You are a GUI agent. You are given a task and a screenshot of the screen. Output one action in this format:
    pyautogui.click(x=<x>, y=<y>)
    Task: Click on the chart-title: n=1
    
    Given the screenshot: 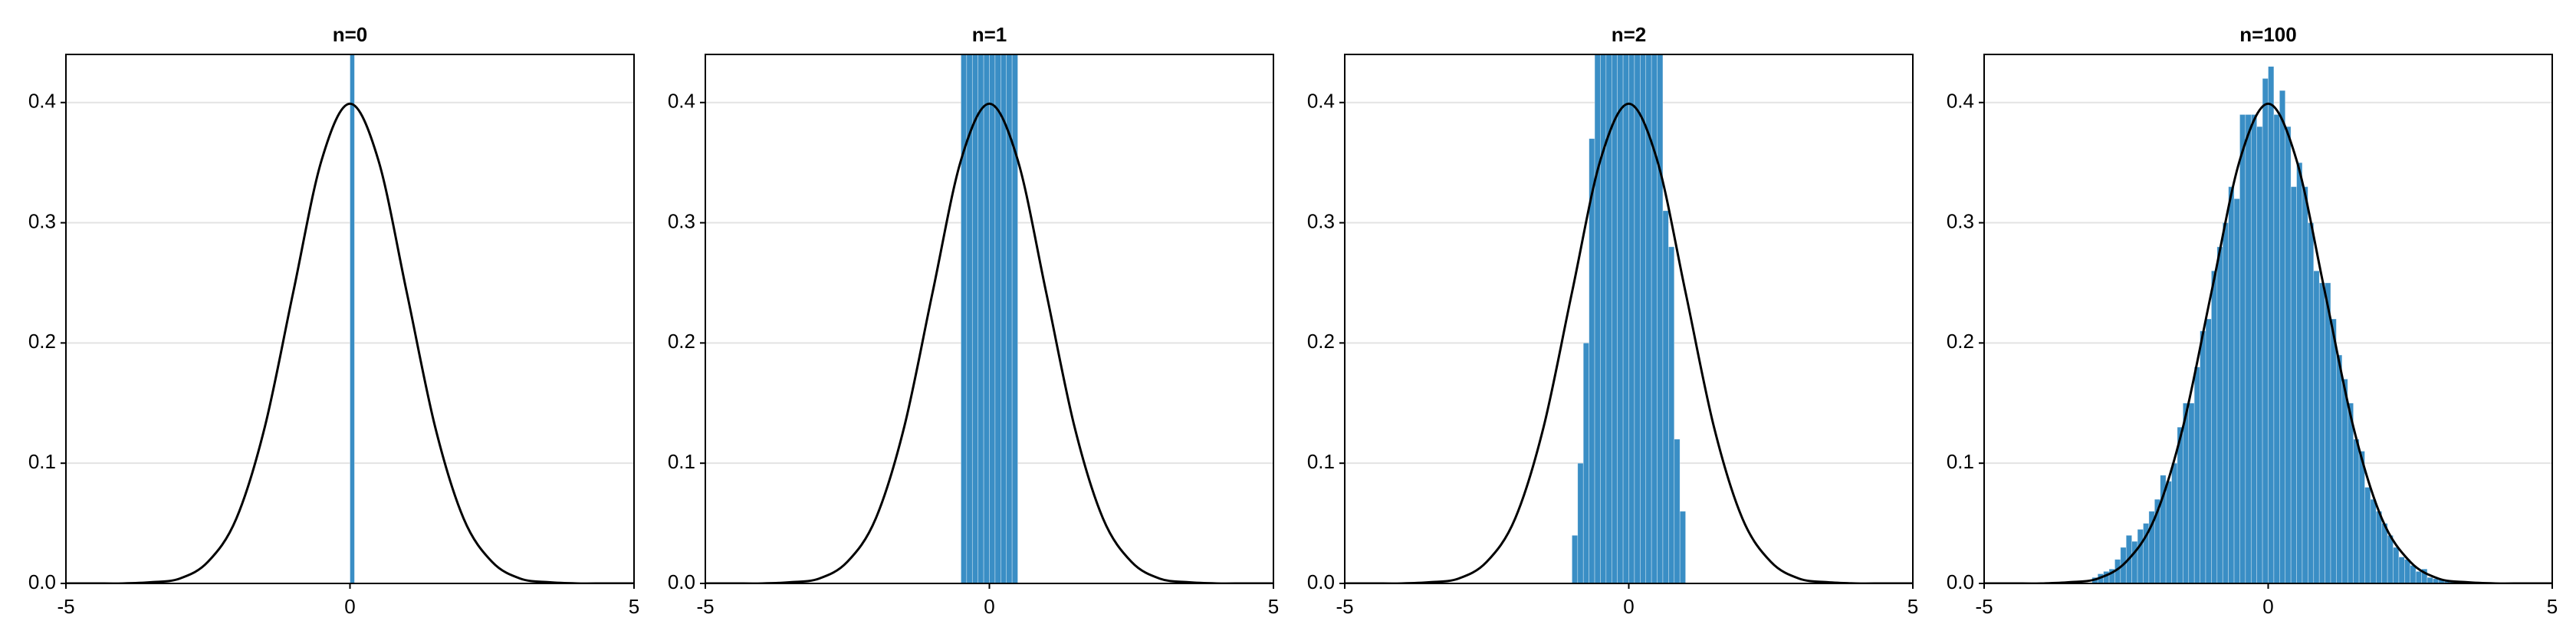 What is the action you would take?
    pyautogui.click(x=990, y=34)
    